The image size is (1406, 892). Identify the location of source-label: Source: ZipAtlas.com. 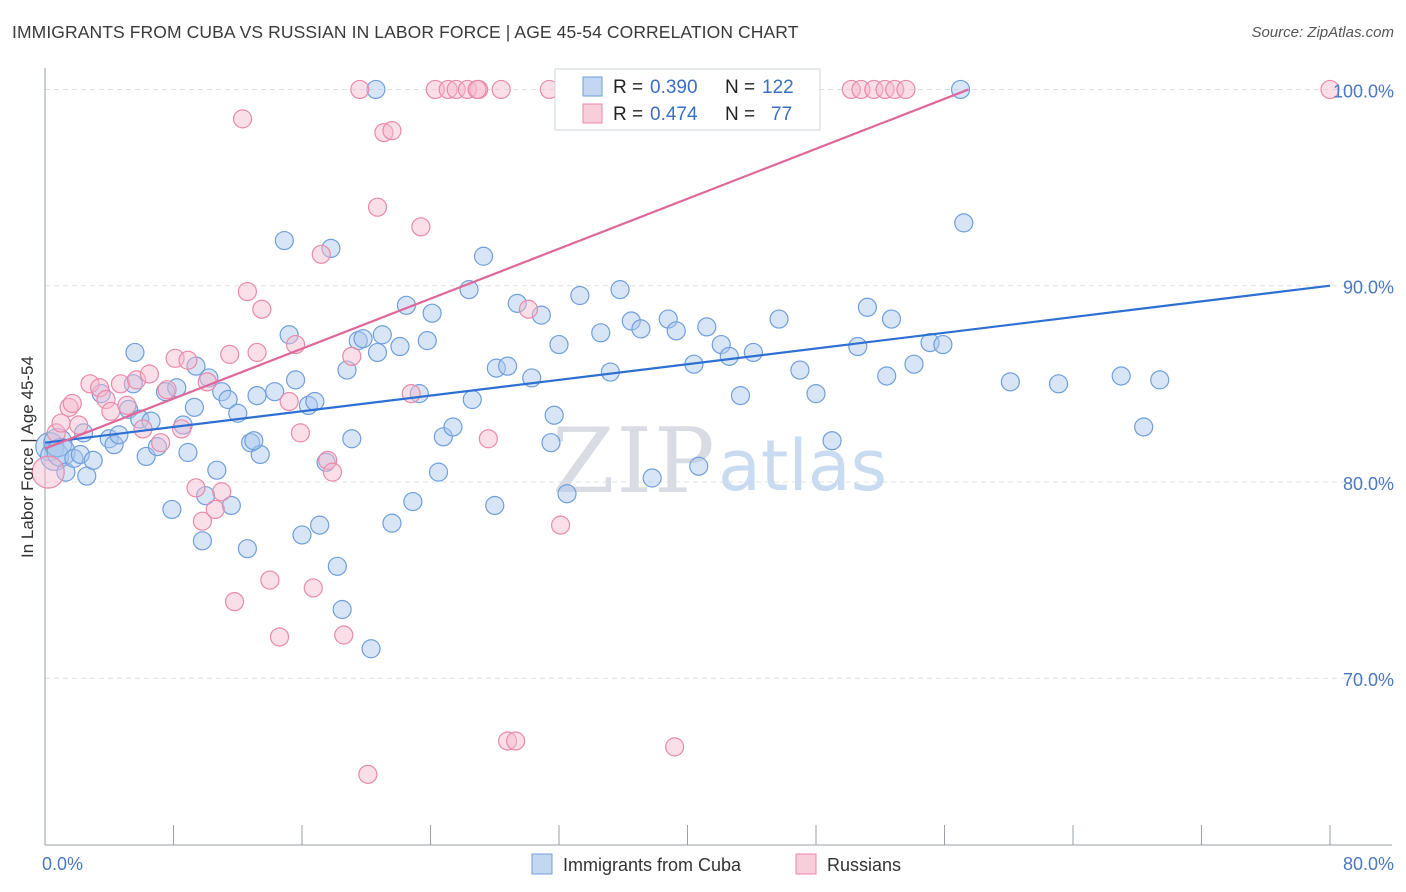
(1322, 32).